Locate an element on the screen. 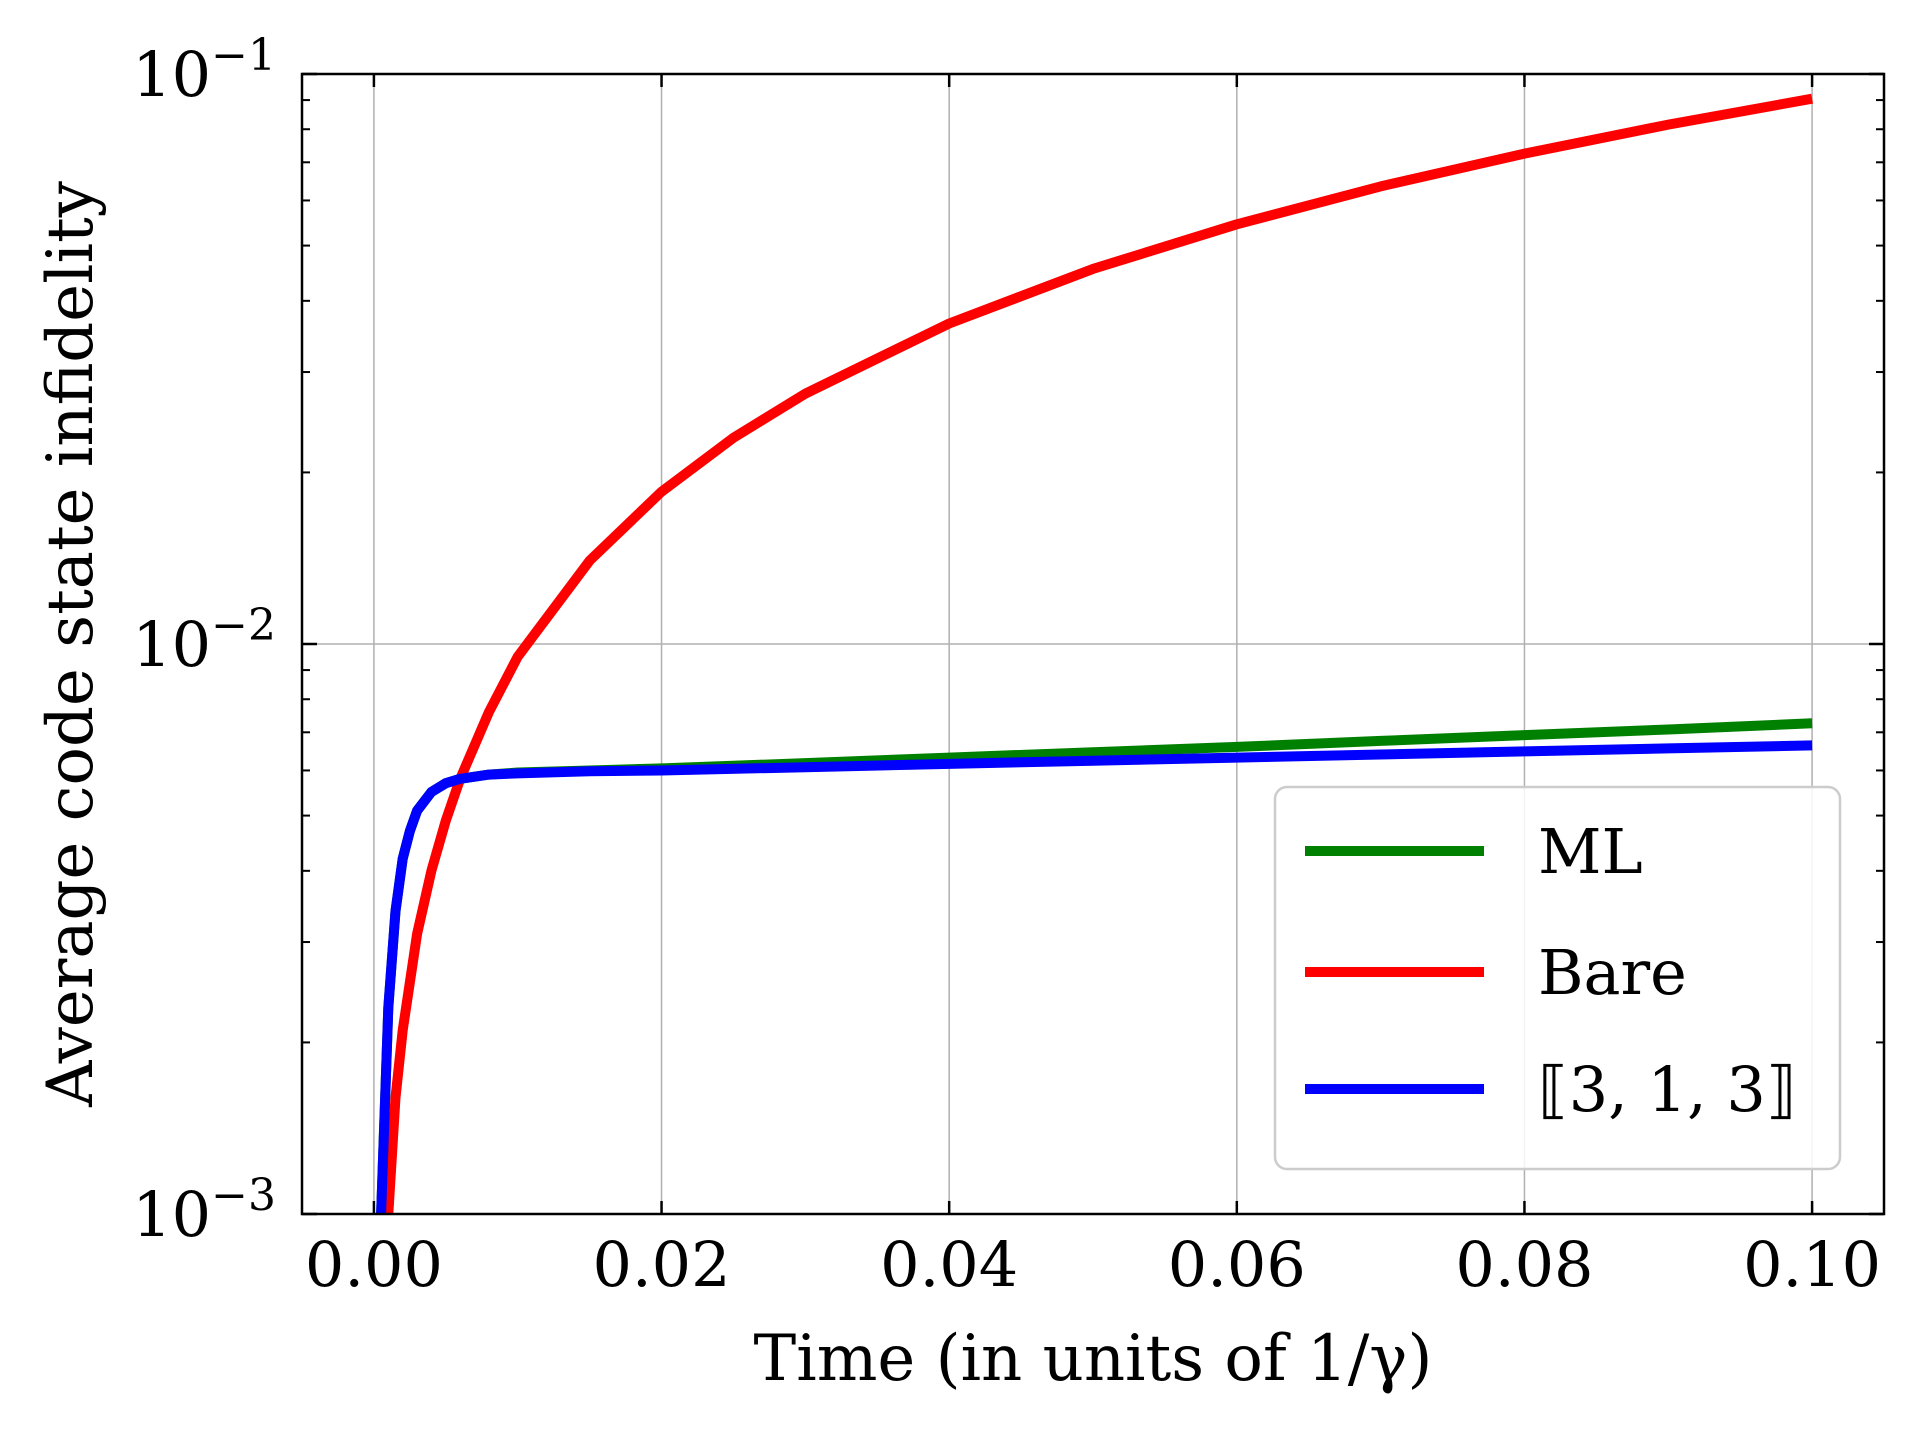 Image resolution: width=1920 pixels, height=1440 pixels. y-tick-labels: 10−310−210−1 is located at coordinates (204, 640).